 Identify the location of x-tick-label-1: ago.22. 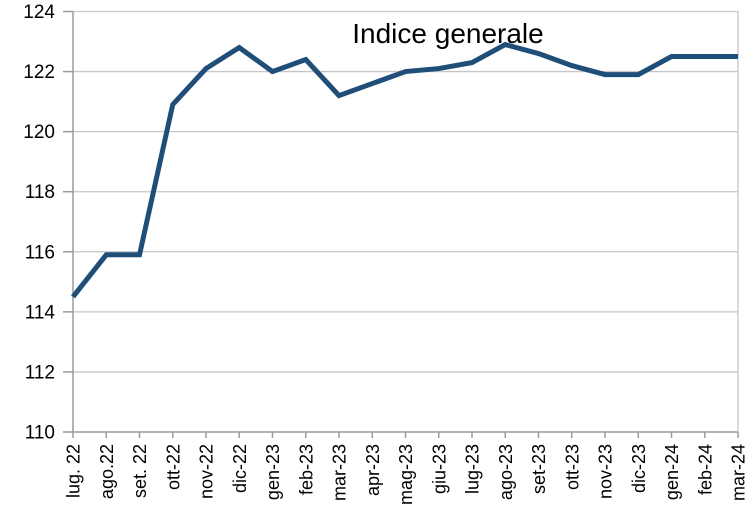
(107, 471).